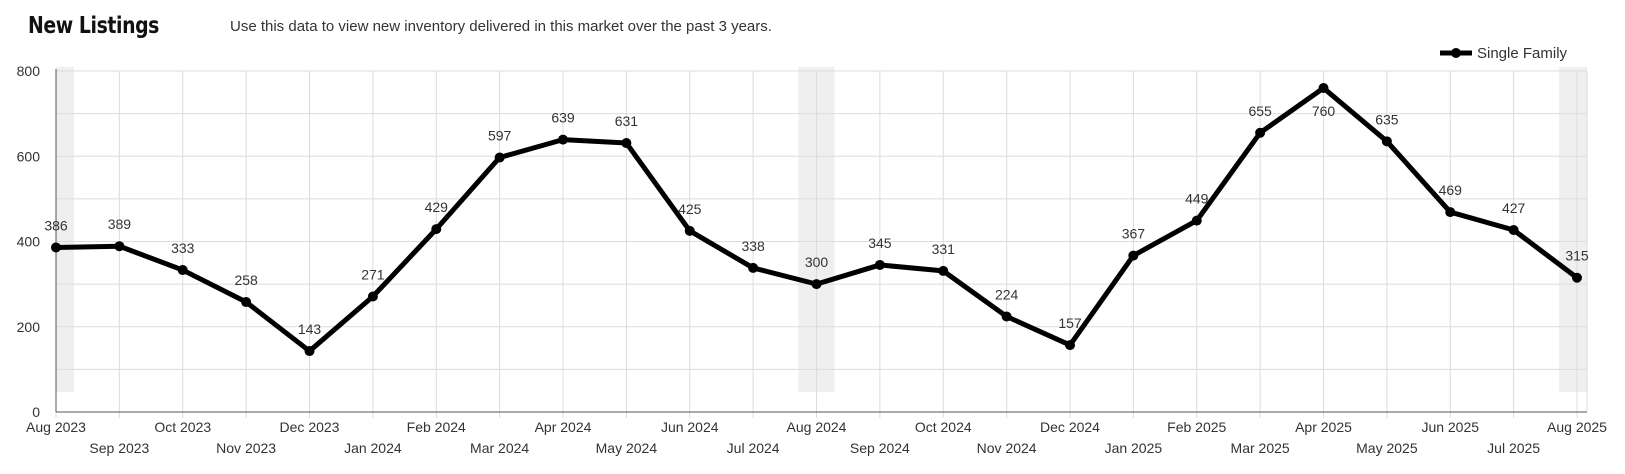 The width and height of the screenshot is (1625, 474). What do you see at coordinates (1134, 234) in the screenshot?
I see `data-label: 367` at bounding box center [1134, 234].